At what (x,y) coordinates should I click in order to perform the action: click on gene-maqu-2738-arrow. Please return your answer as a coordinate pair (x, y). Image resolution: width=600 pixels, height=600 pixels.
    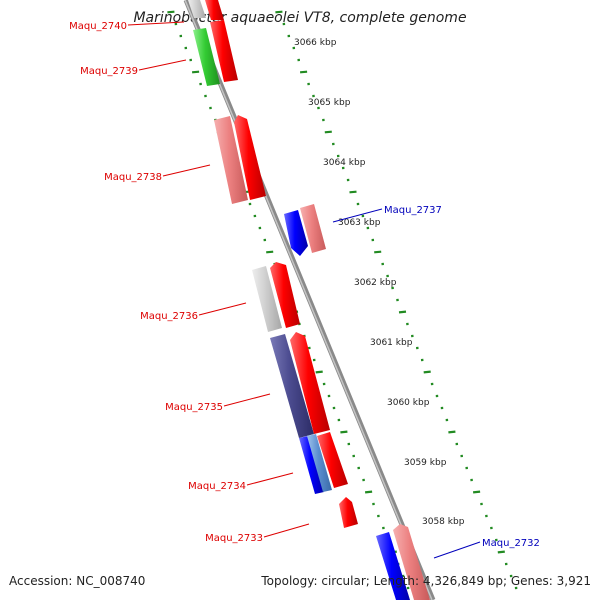
    Looking at the image, I should click on (250, 157).